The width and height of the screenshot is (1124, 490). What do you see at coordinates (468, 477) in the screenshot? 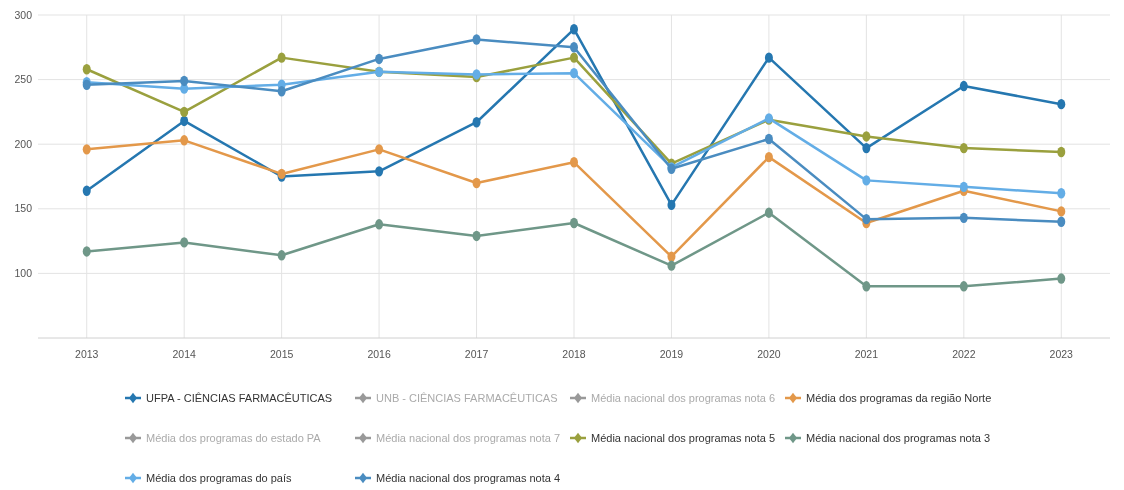
I see `legend-label: Média nacional dos programas nota 4` at bounding box center [468, 477].